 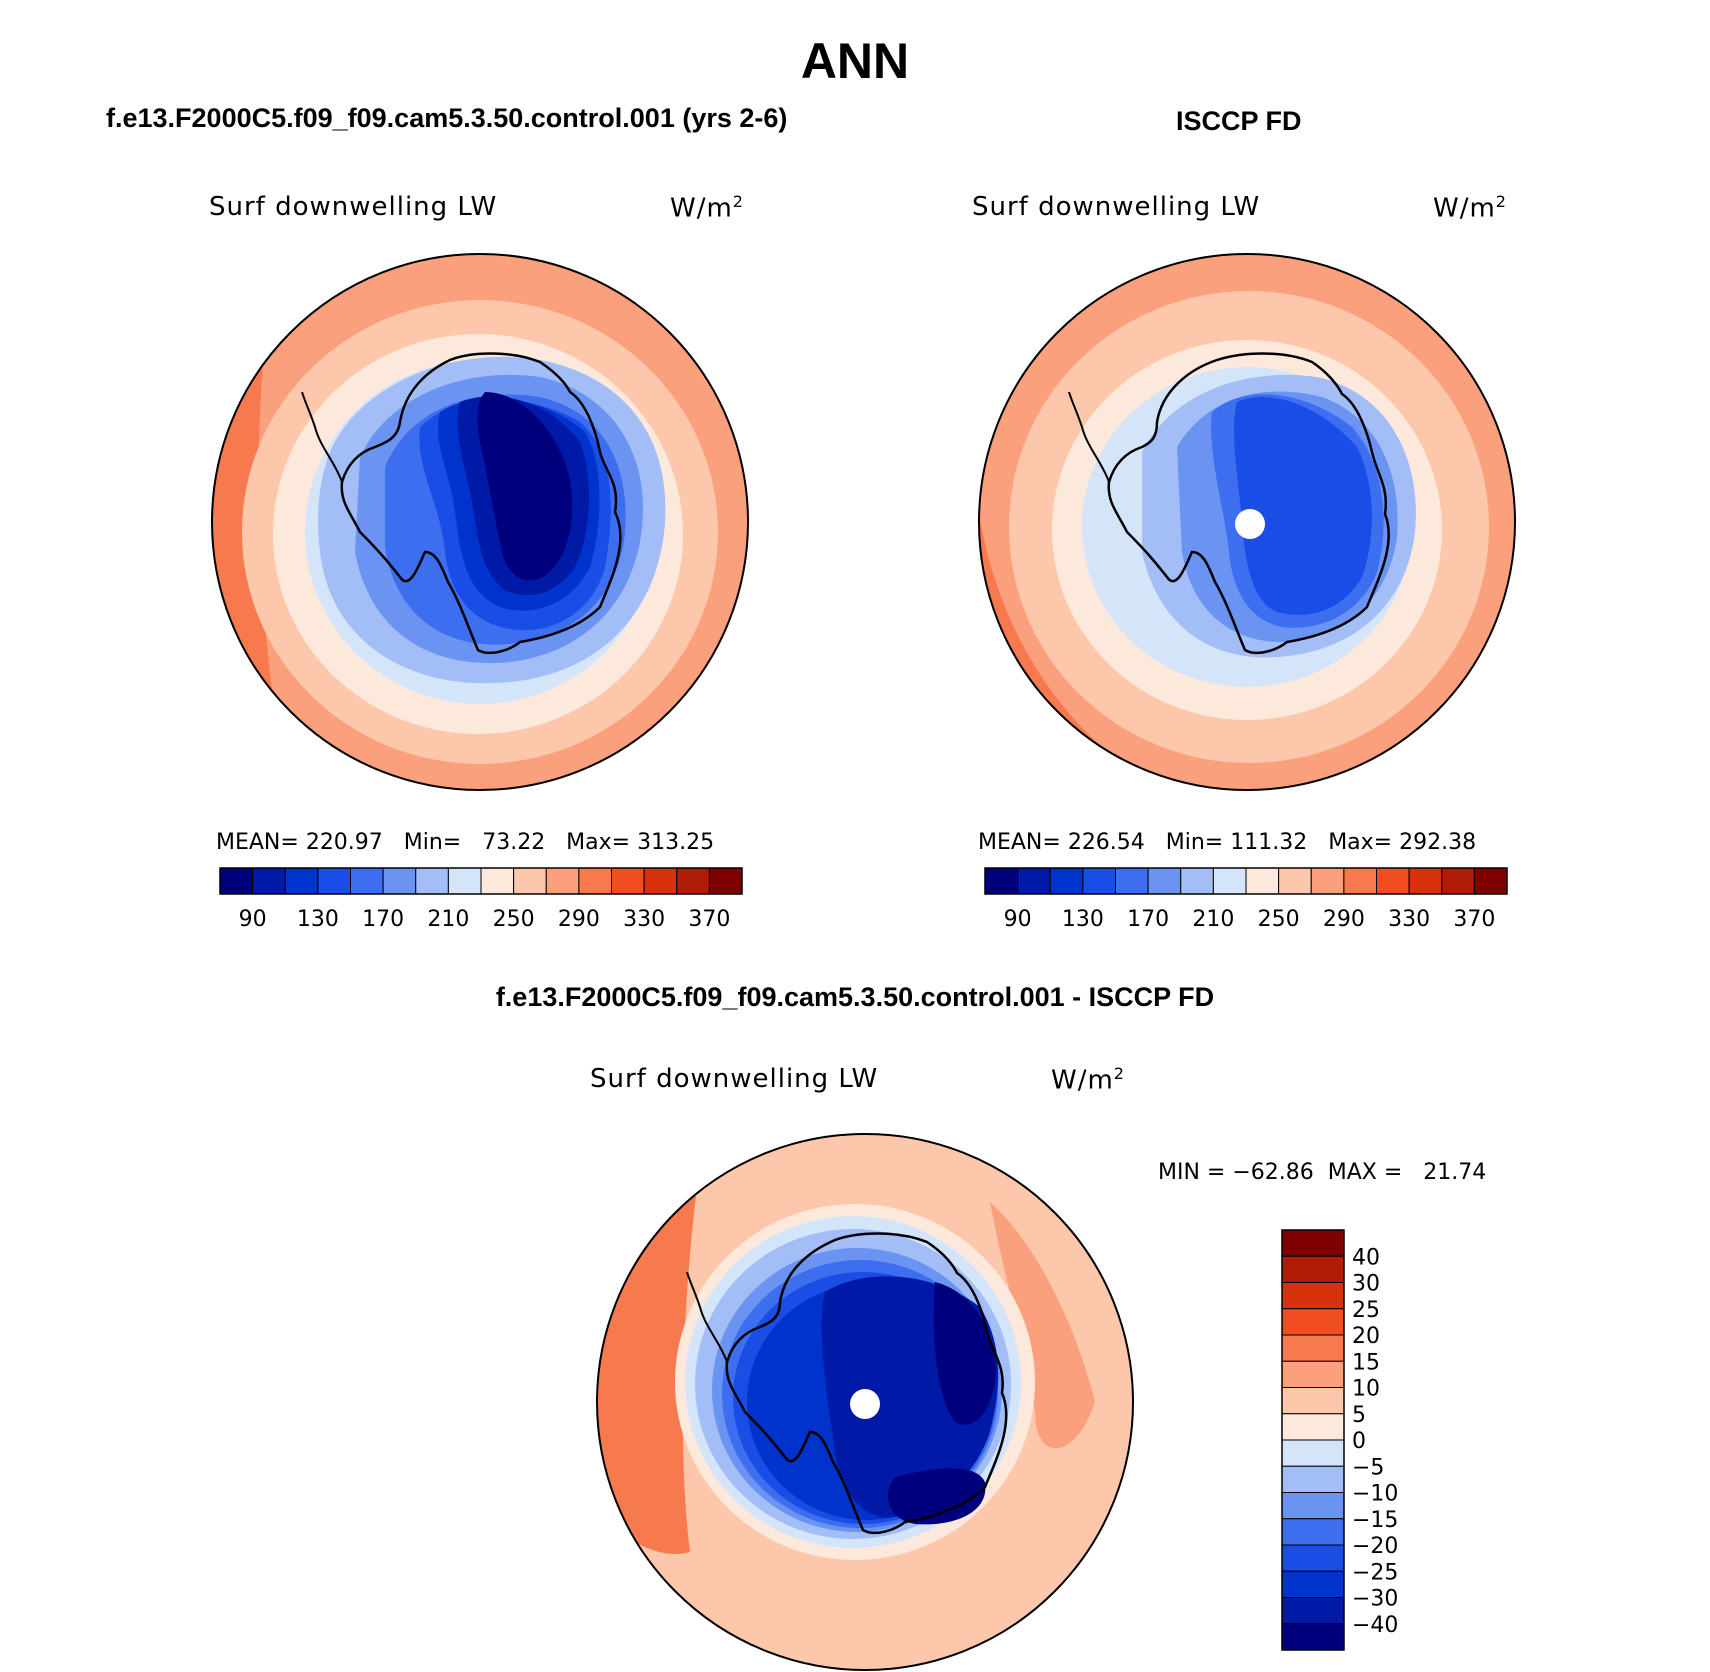 I want to click on colorbar-tick-label: 40, so click(x=1366, y=1257).